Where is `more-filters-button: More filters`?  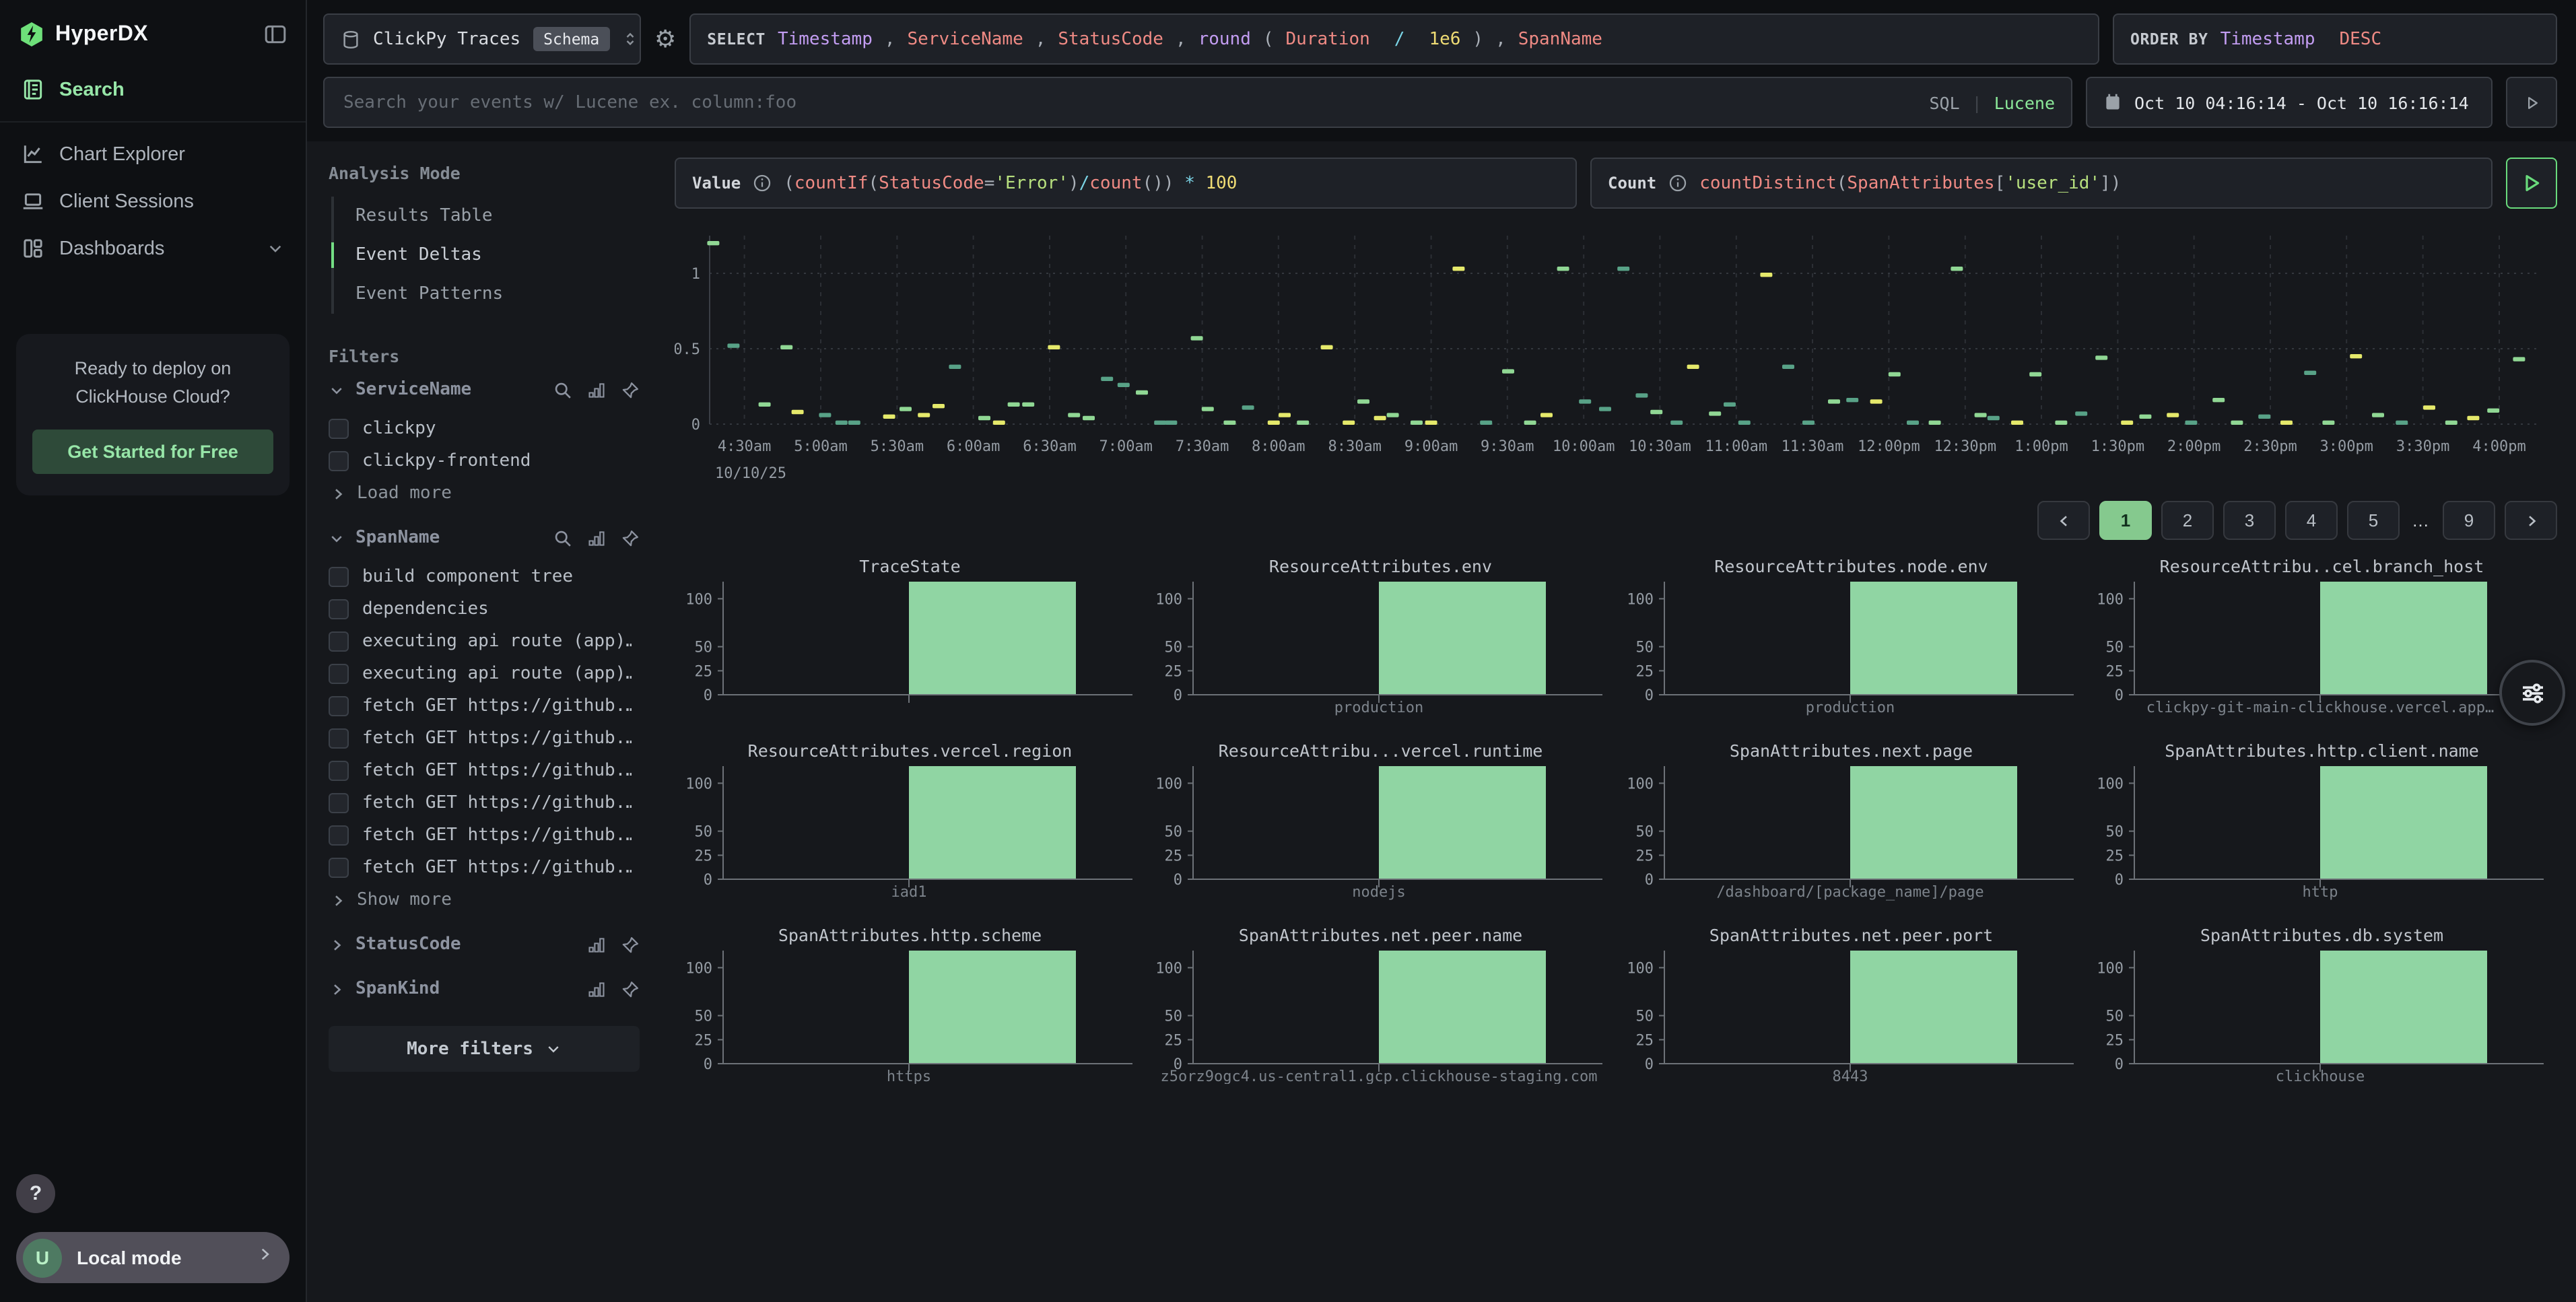
more-filters-button: More filters is located at coordinates (484, 1049).